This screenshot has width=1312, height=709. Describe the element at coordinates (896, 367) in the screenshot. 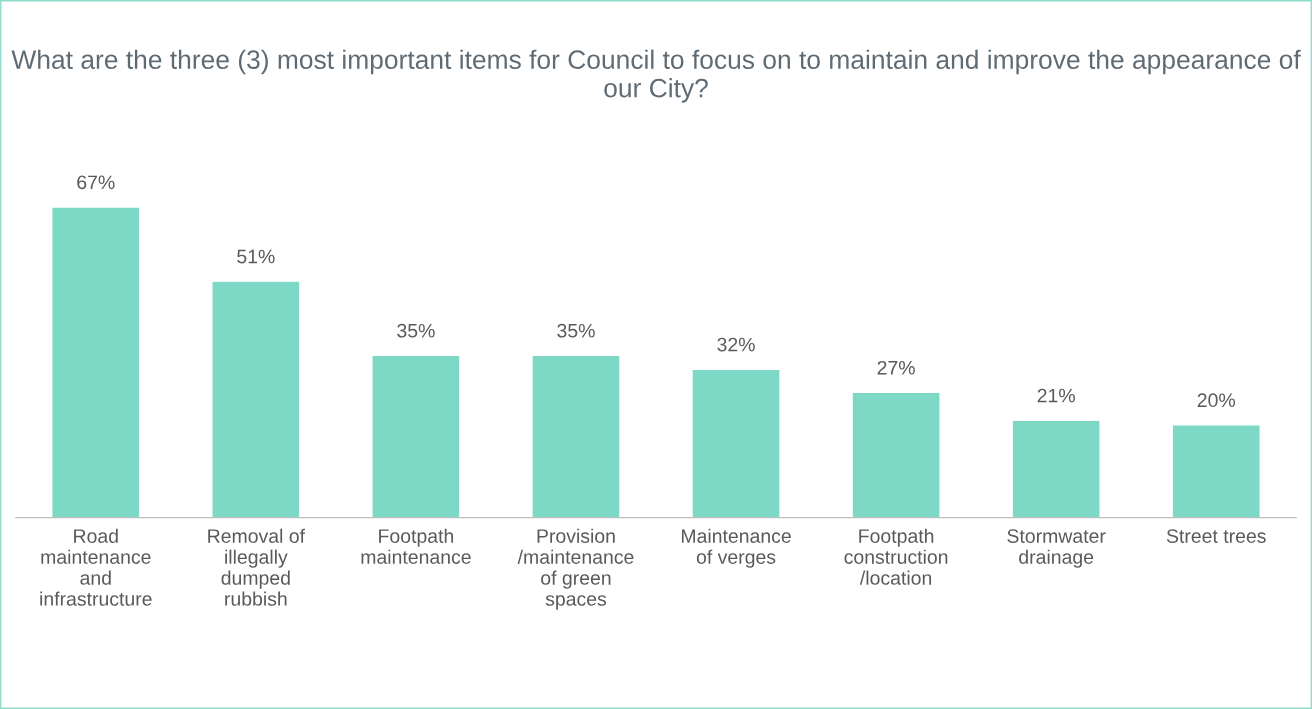

I see `data-label: 27%` at that location.